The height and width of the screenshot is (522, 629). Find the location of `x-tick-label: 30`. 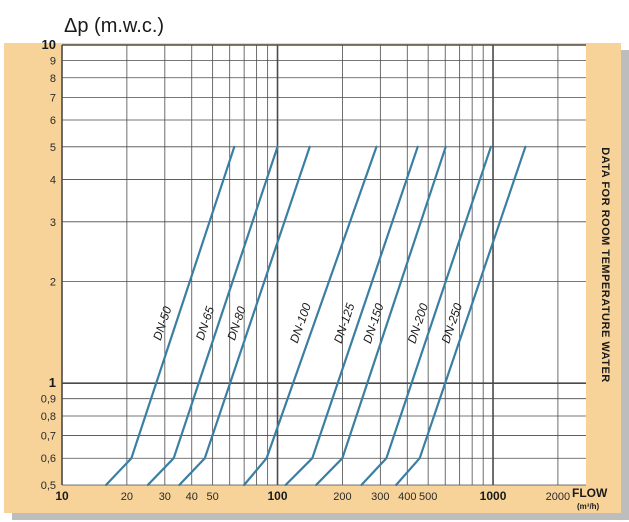

x-tick-label: 30 is located at coordinates (165, 497).